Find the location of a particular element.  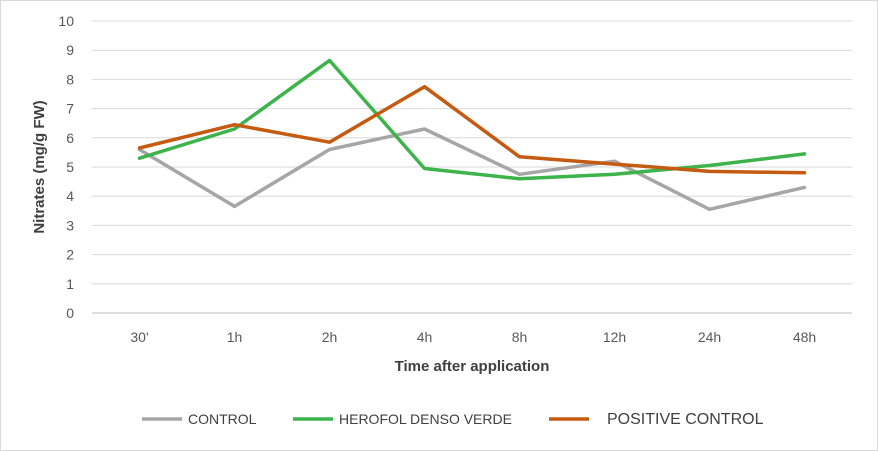

x-tick-label: 48h is located at coordinates (804, 337).